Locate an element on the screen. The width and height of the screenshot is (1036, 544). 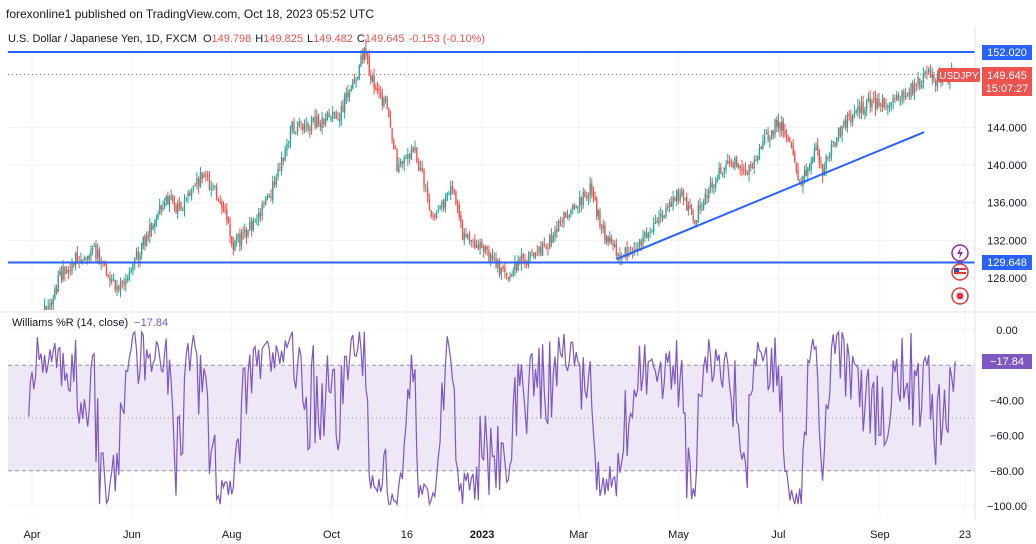
indicator-title: Williams %R (14, close) is located at coordinates (70, 323).